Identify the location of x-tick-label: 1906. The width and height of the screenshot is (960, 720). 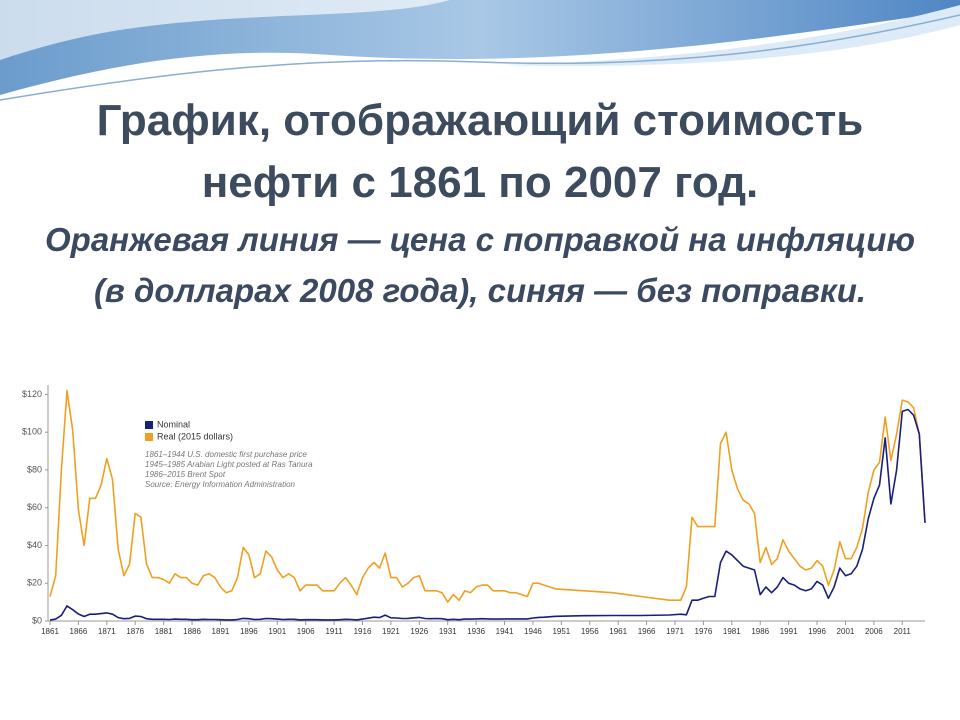
(306, 631).